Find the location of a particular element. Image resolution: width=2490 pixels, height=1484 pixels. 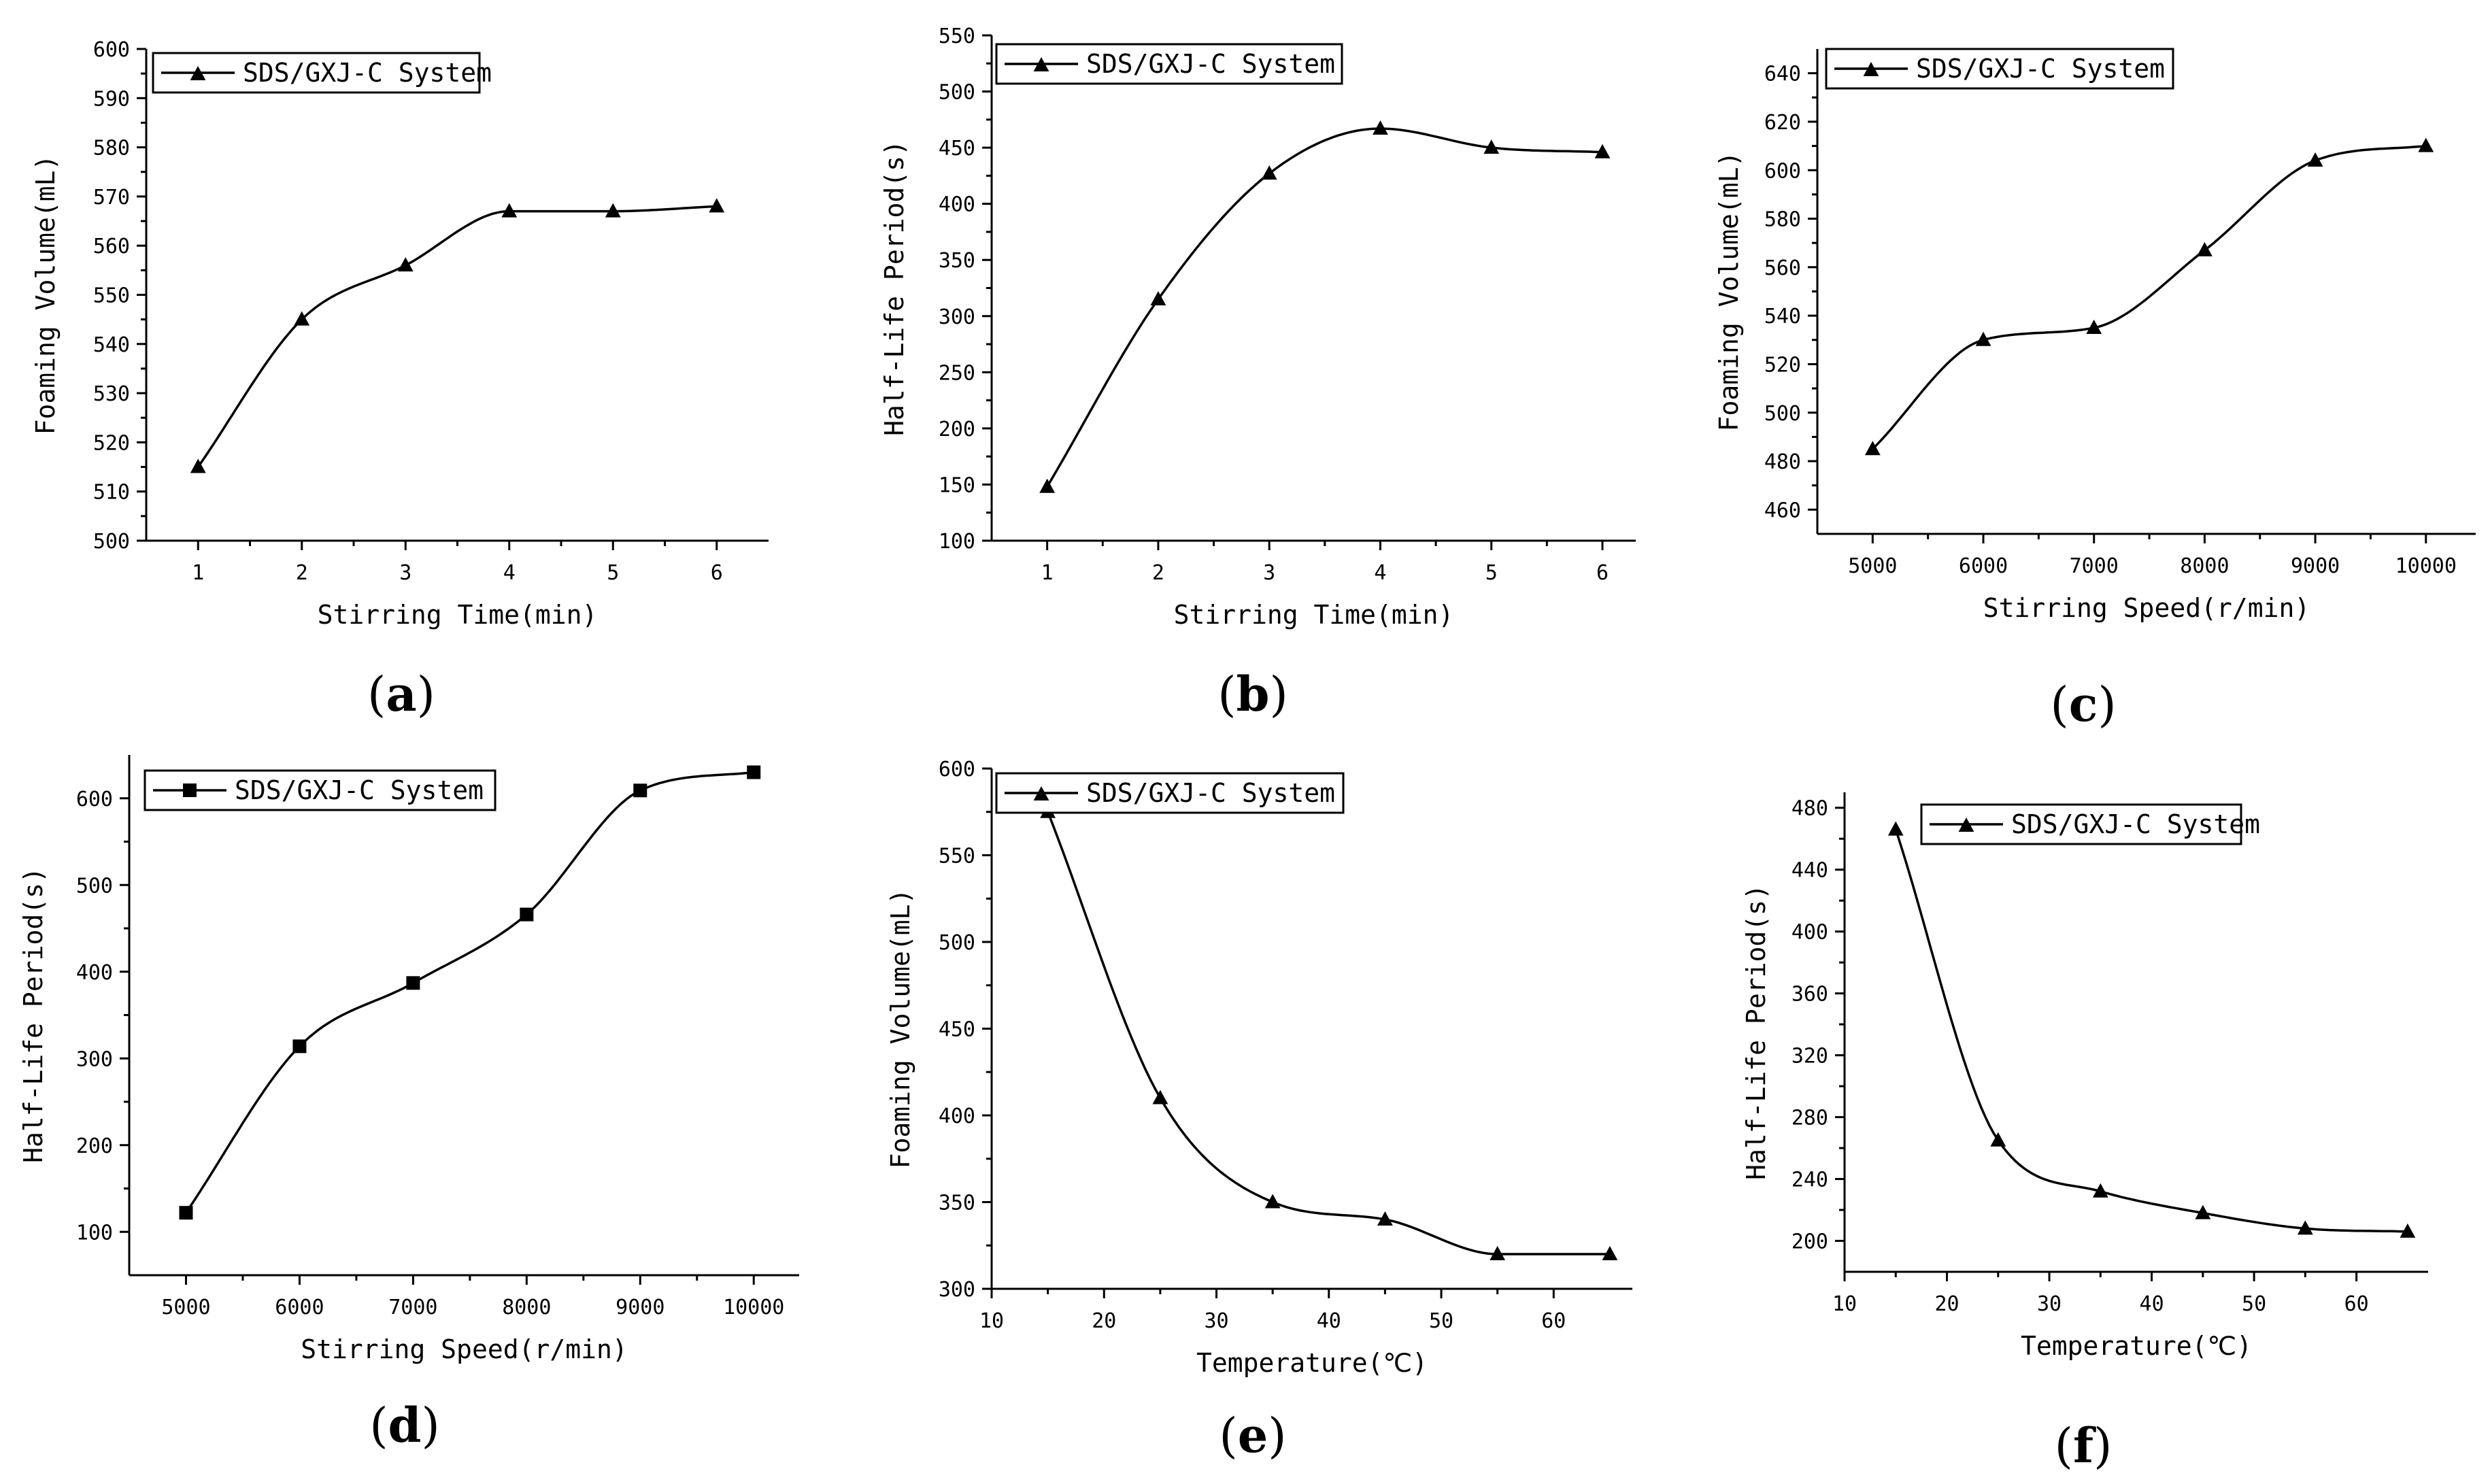

y-tick-label: 100 is located at coordinates (957, 542).